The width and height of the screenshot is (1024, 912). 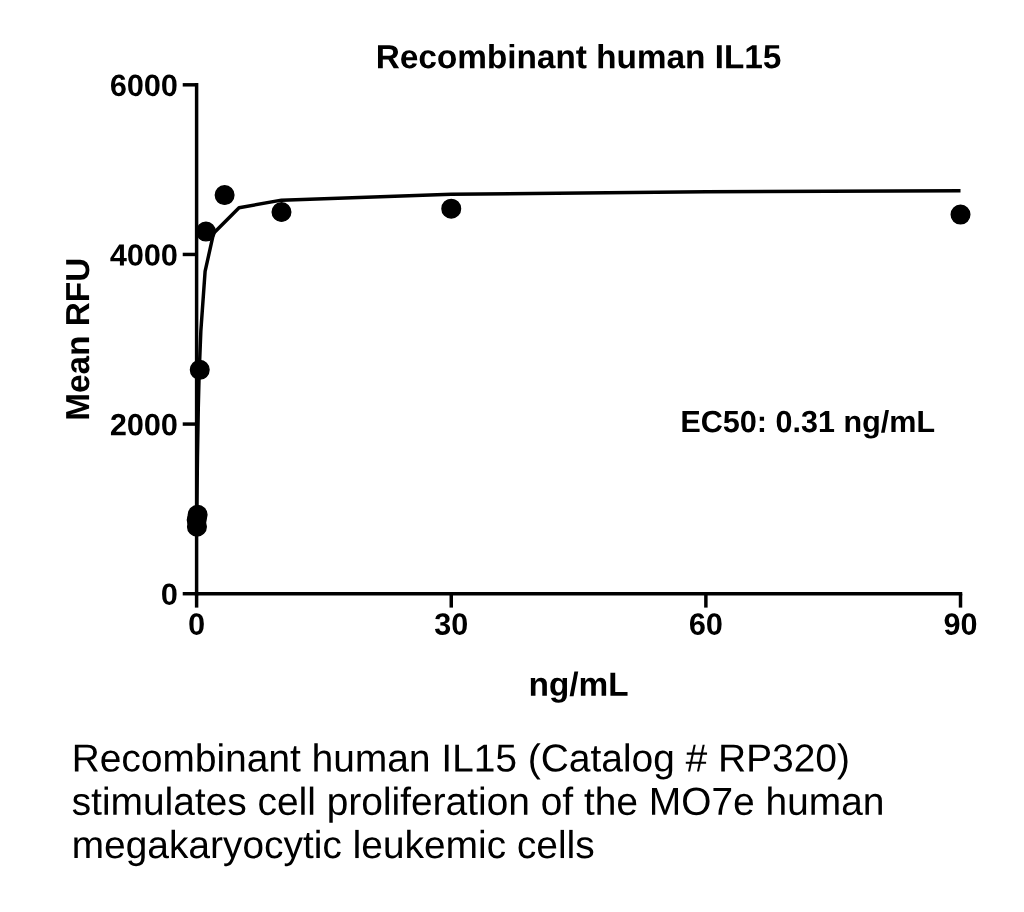 I want to click on chart-title: Recombinant human IL15, so click(x=579, y=56).